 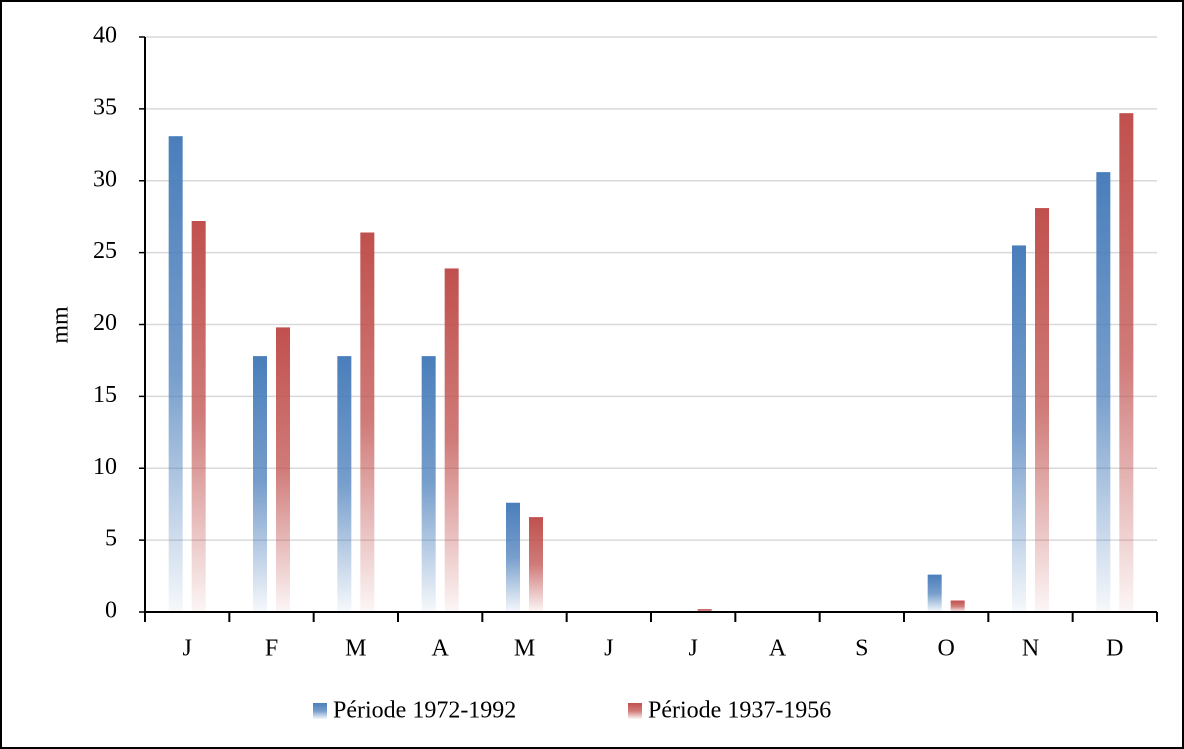 I want to click on y-tick-label: 15, so click(x=105, y=395).